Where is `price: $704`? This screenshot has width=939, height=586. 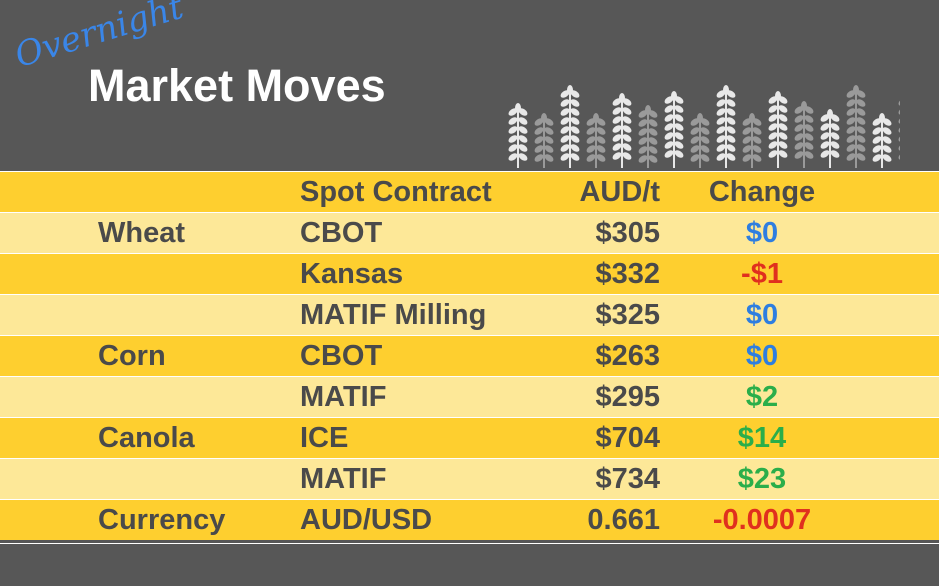
price: $704 is located at coordinates (627, 438).